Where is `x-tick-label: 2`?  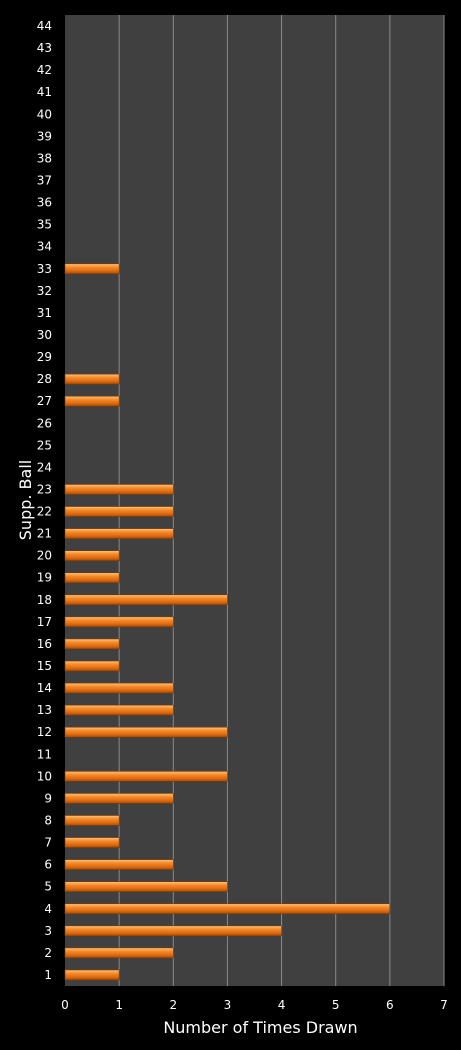
x-tick-label: 2 is located at coordinates (173, 1005).